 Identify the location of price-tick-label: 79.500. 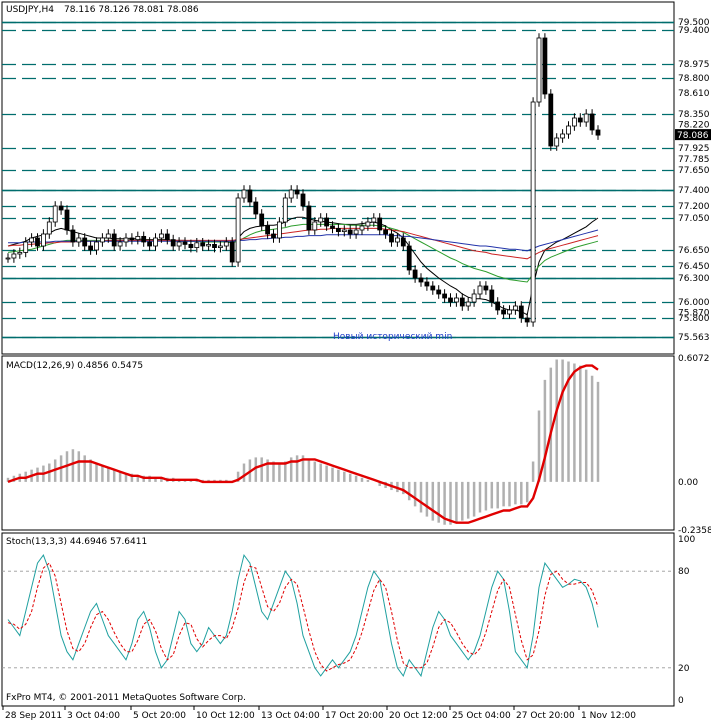
(694, 23).